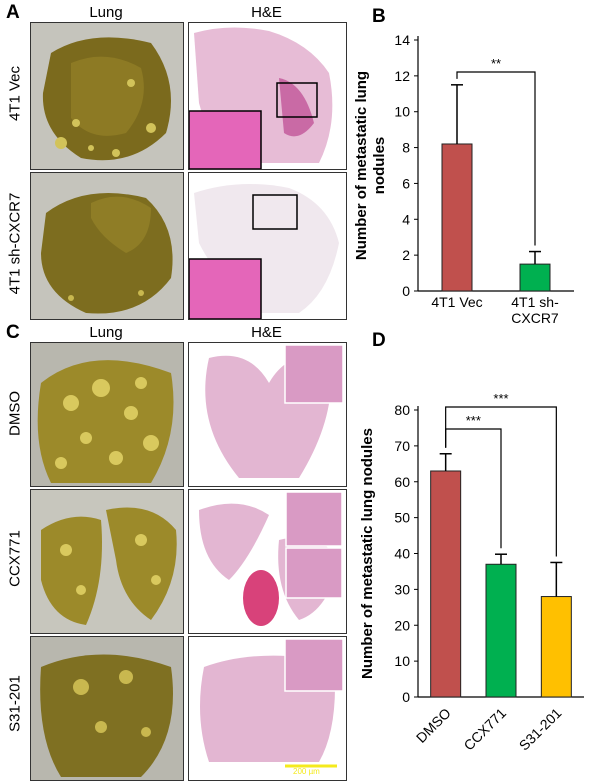 The height and width of the screenshot is (781, 600). What do you see at coordinates (13, 12) in the screenshot?
I see `panel-letter-a: A` at bounding box center [13, 12].